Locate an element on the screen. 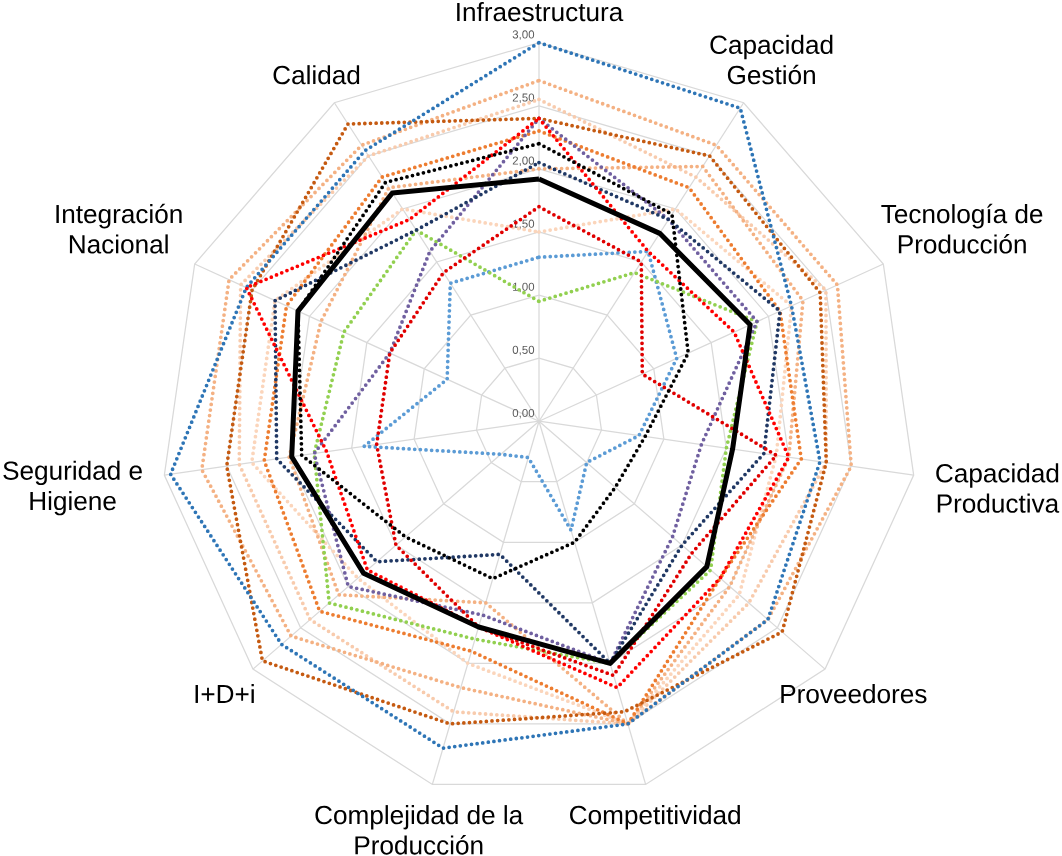 The width and height of the screenshot is (1062, 856). spoke-label: Integración Nacional is located at coordinates (119, 228).